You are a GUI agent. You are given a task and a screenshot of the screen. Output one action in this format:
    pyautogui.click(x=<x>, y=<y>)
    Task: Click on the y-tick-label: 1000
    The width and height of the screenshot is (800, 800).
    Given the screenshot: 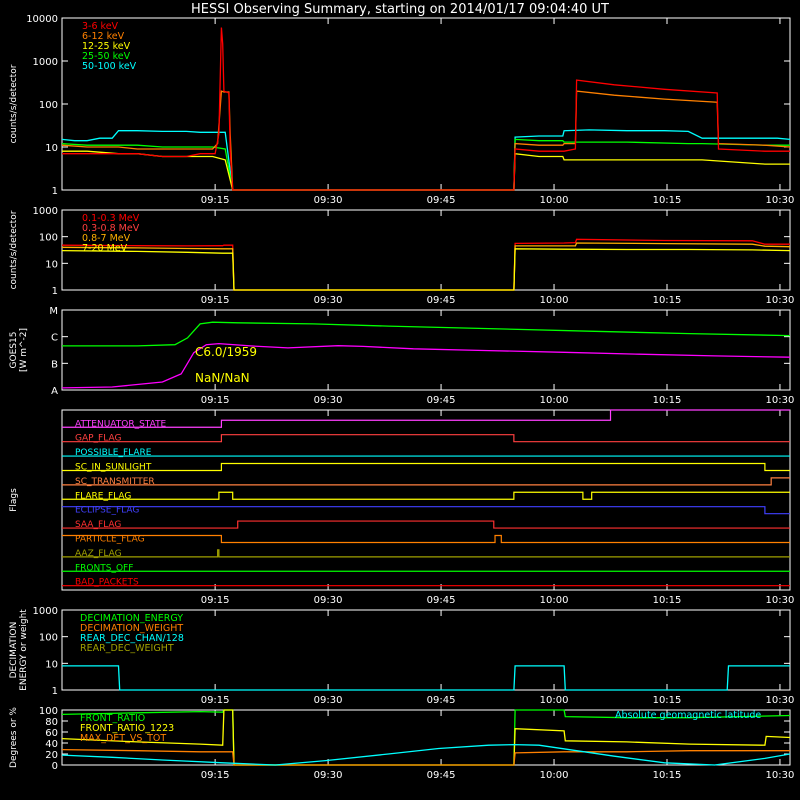 What is the action you would take?
    pyautogui.click(x=45, y=611)
    